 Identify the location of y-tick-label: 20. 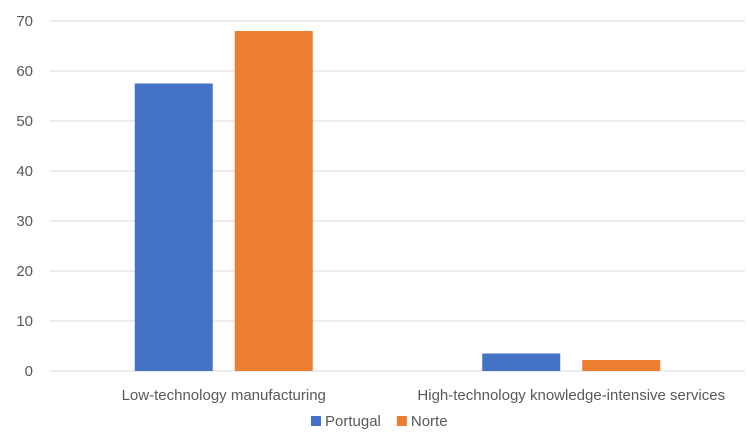
(24, 271).